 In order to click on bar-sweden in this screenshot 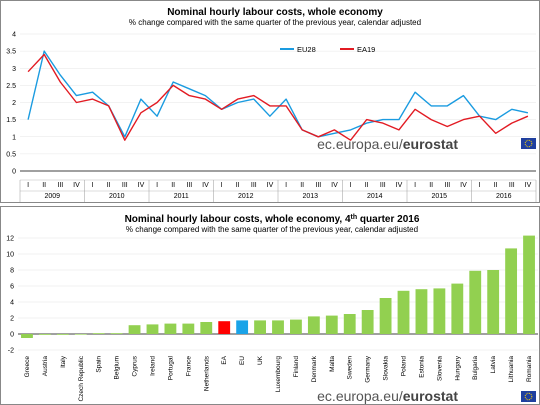, I will do `click(349, 324)`.